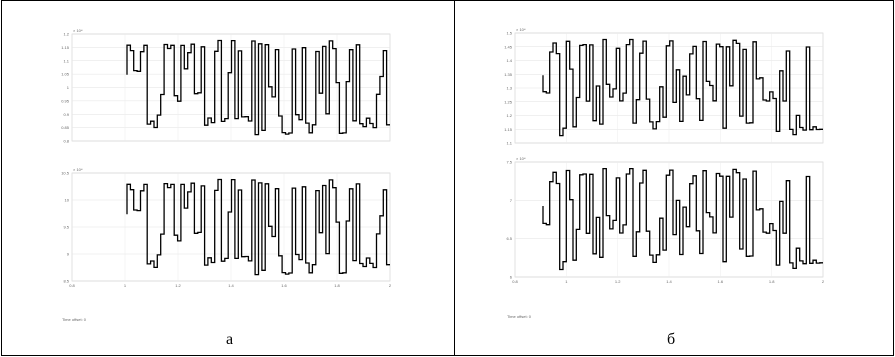  What do you see at coordinates (508, 74) in the screenshot?
I see `y-tick-label: 1.35` at bounding box center [508, 74].